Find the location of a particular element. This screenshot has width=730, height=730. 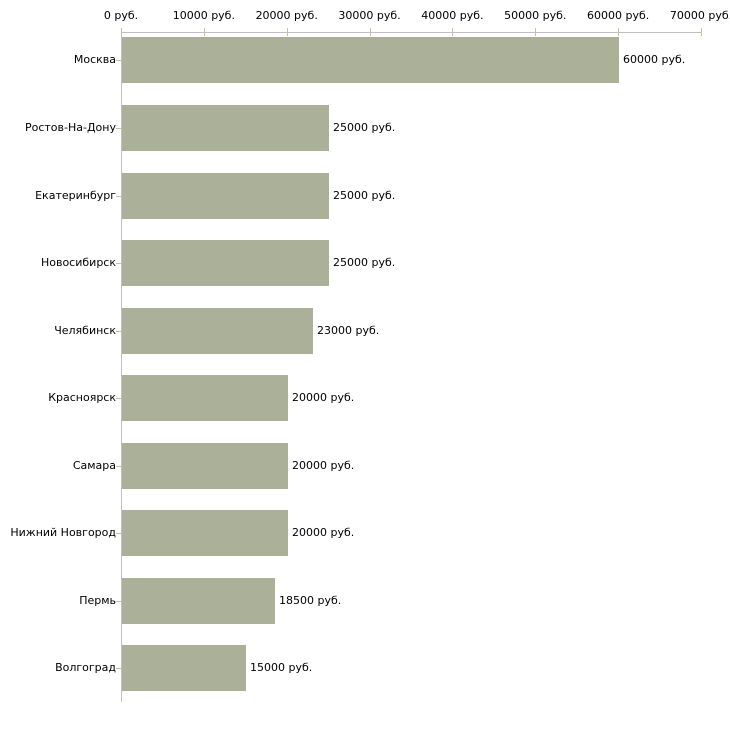

y-axis-line is located at coordinates (121, 367).